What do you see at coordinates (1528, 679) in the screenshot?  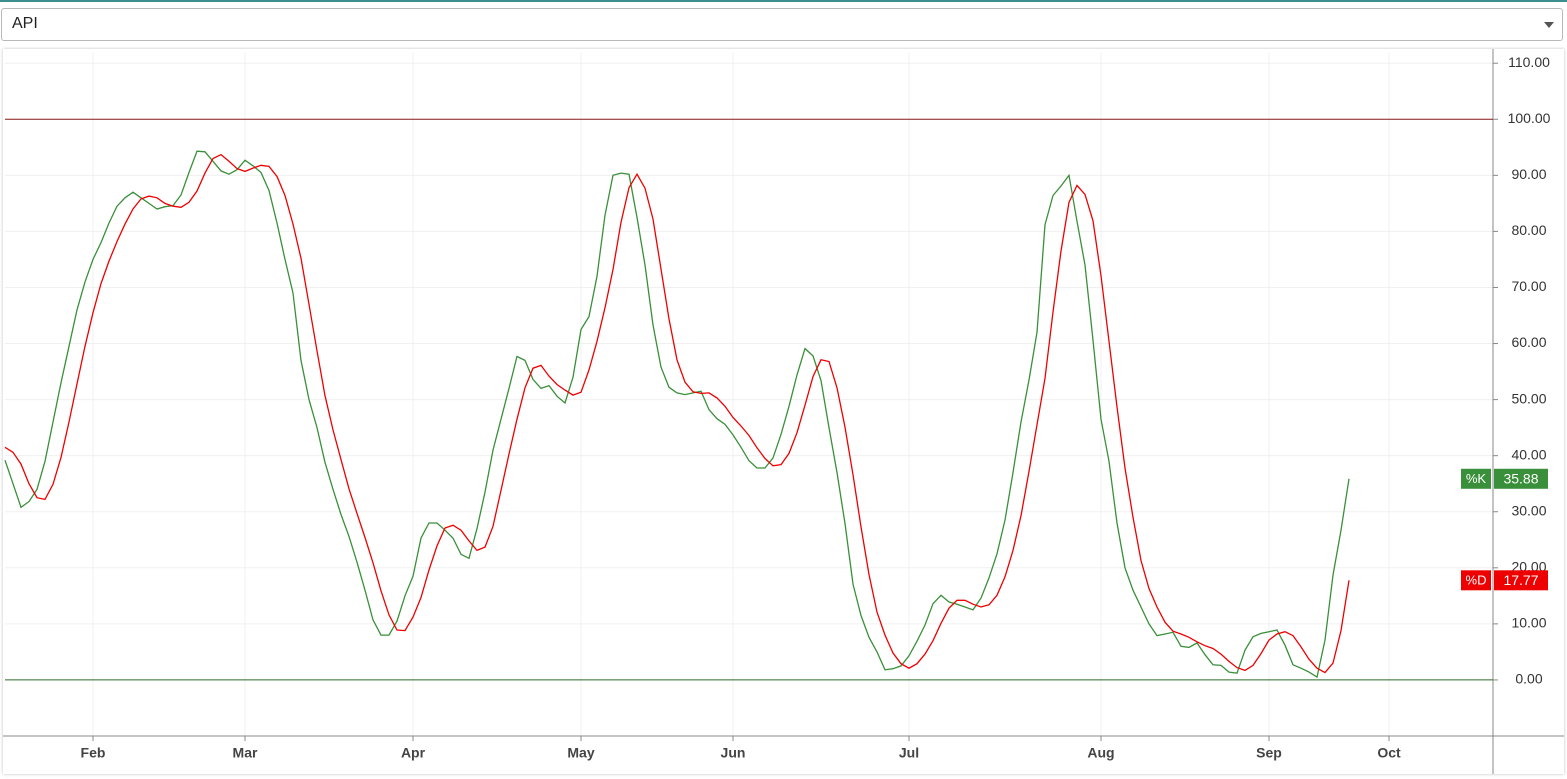 I see `y-tick-label: 0.00` at bounding box center [1528, 679].